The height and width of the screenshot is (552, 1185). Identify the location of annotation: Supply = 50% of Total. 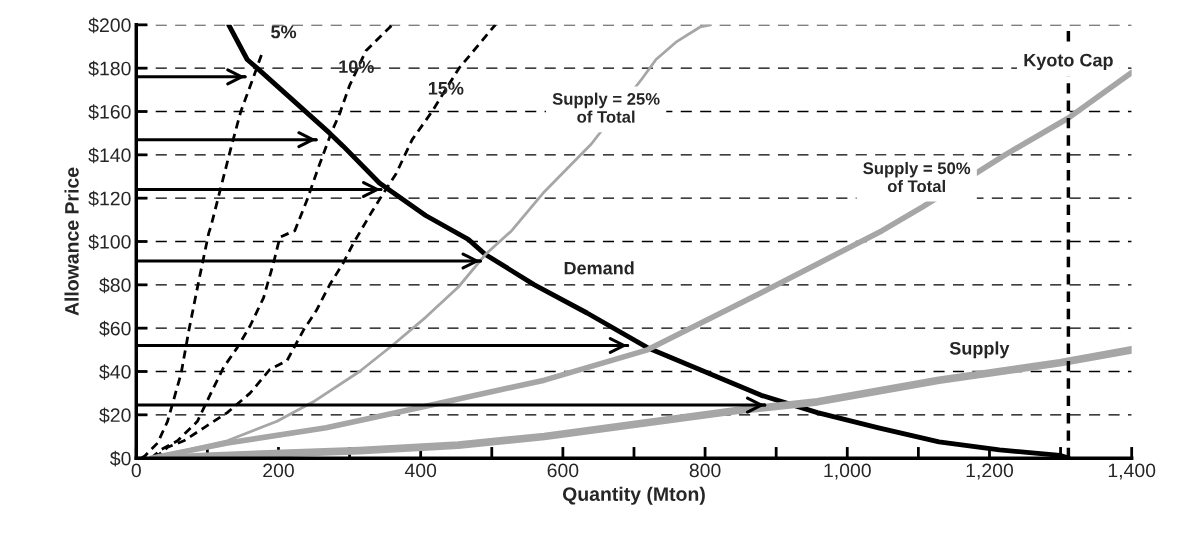
(917, 177).